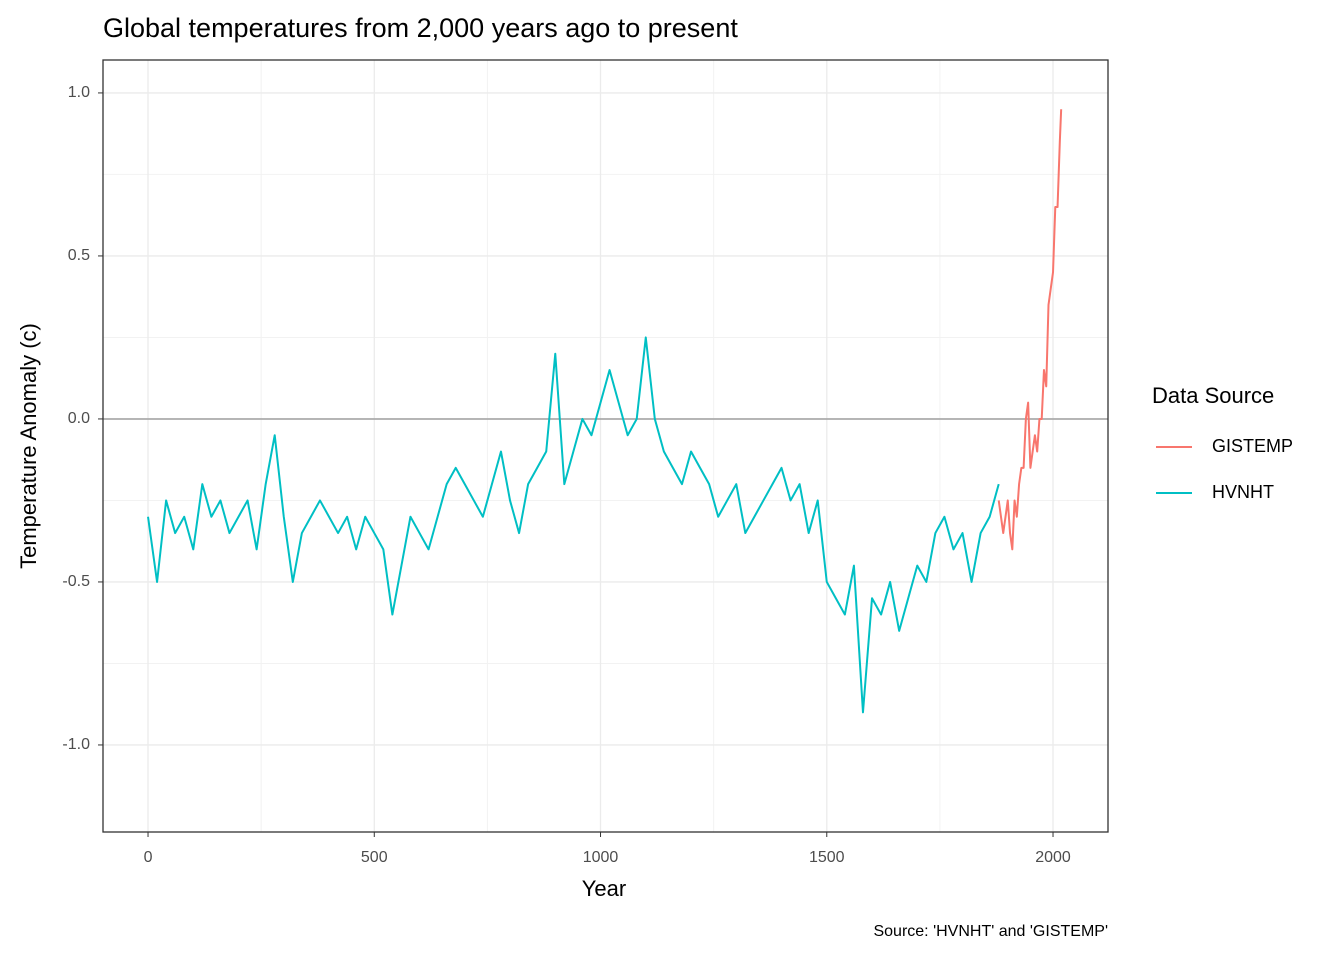 The image size is (1344, 960). Describe the element at coordinates (990, 931) in the screenshot. I see `caption: Source: 'HVNHT' and 'GISTEMP'` at that location.